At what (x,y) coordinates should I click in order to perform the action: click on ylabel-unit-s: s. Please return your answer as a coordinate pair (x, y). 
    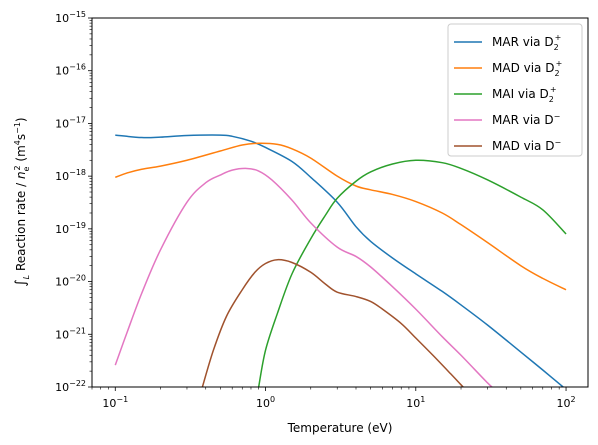
    Looking at the image, I should click on (21, 137).